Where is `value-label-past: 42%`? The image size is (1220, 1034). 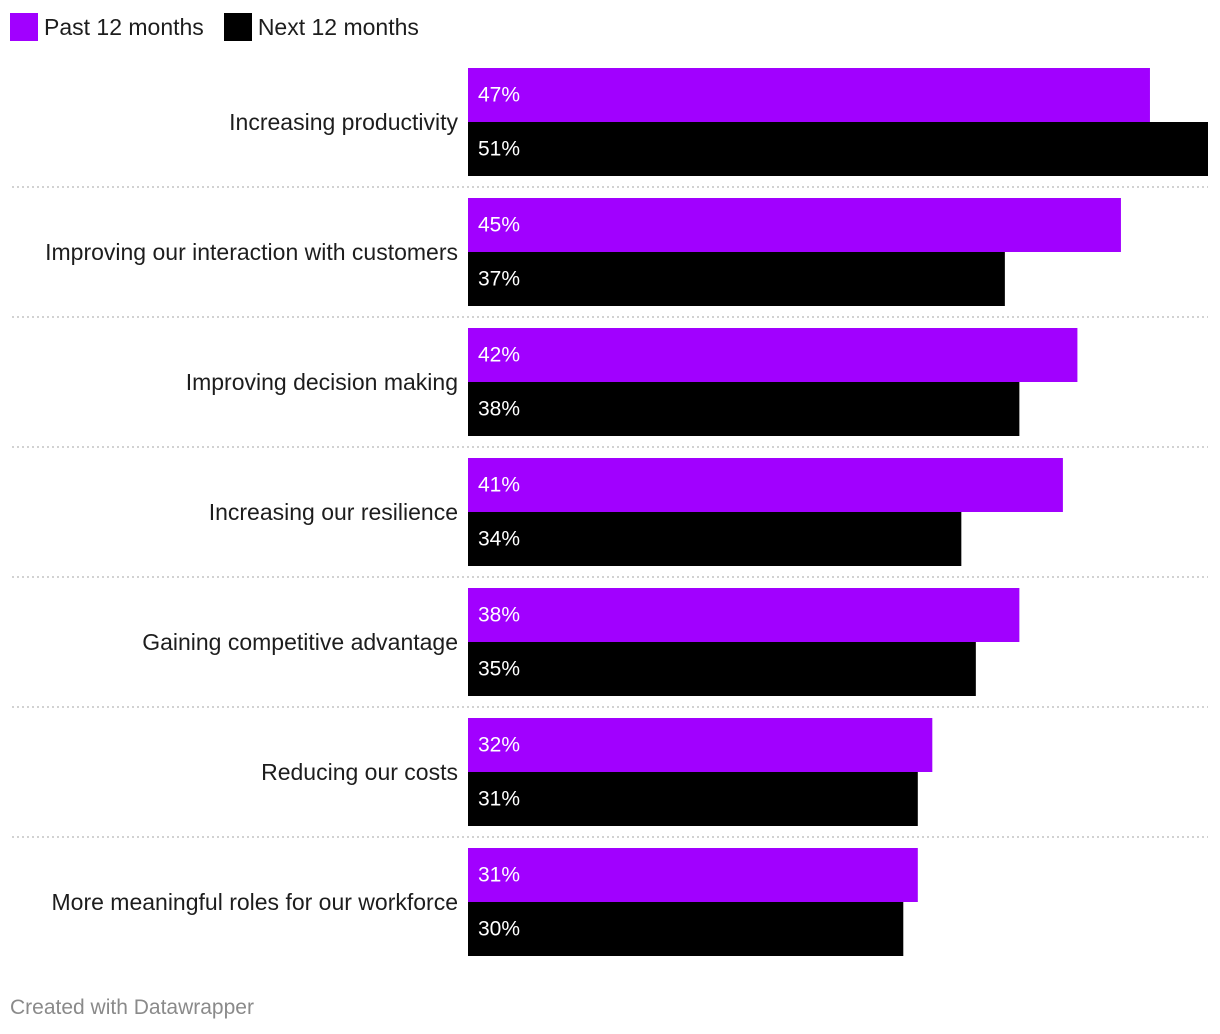 value-label-past: 42% is located at coordinates (499, 355).